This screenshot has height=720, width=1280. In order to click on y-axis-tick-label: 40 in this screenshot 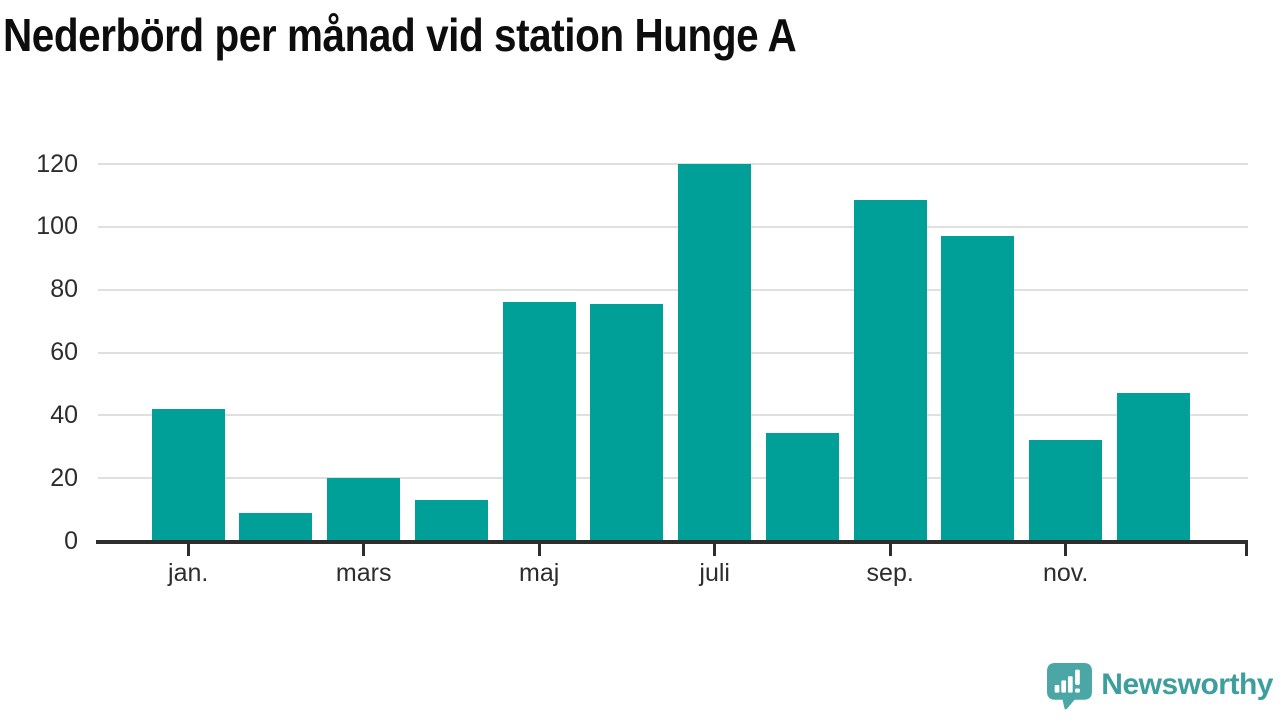, I will do `click(64, 414)`.